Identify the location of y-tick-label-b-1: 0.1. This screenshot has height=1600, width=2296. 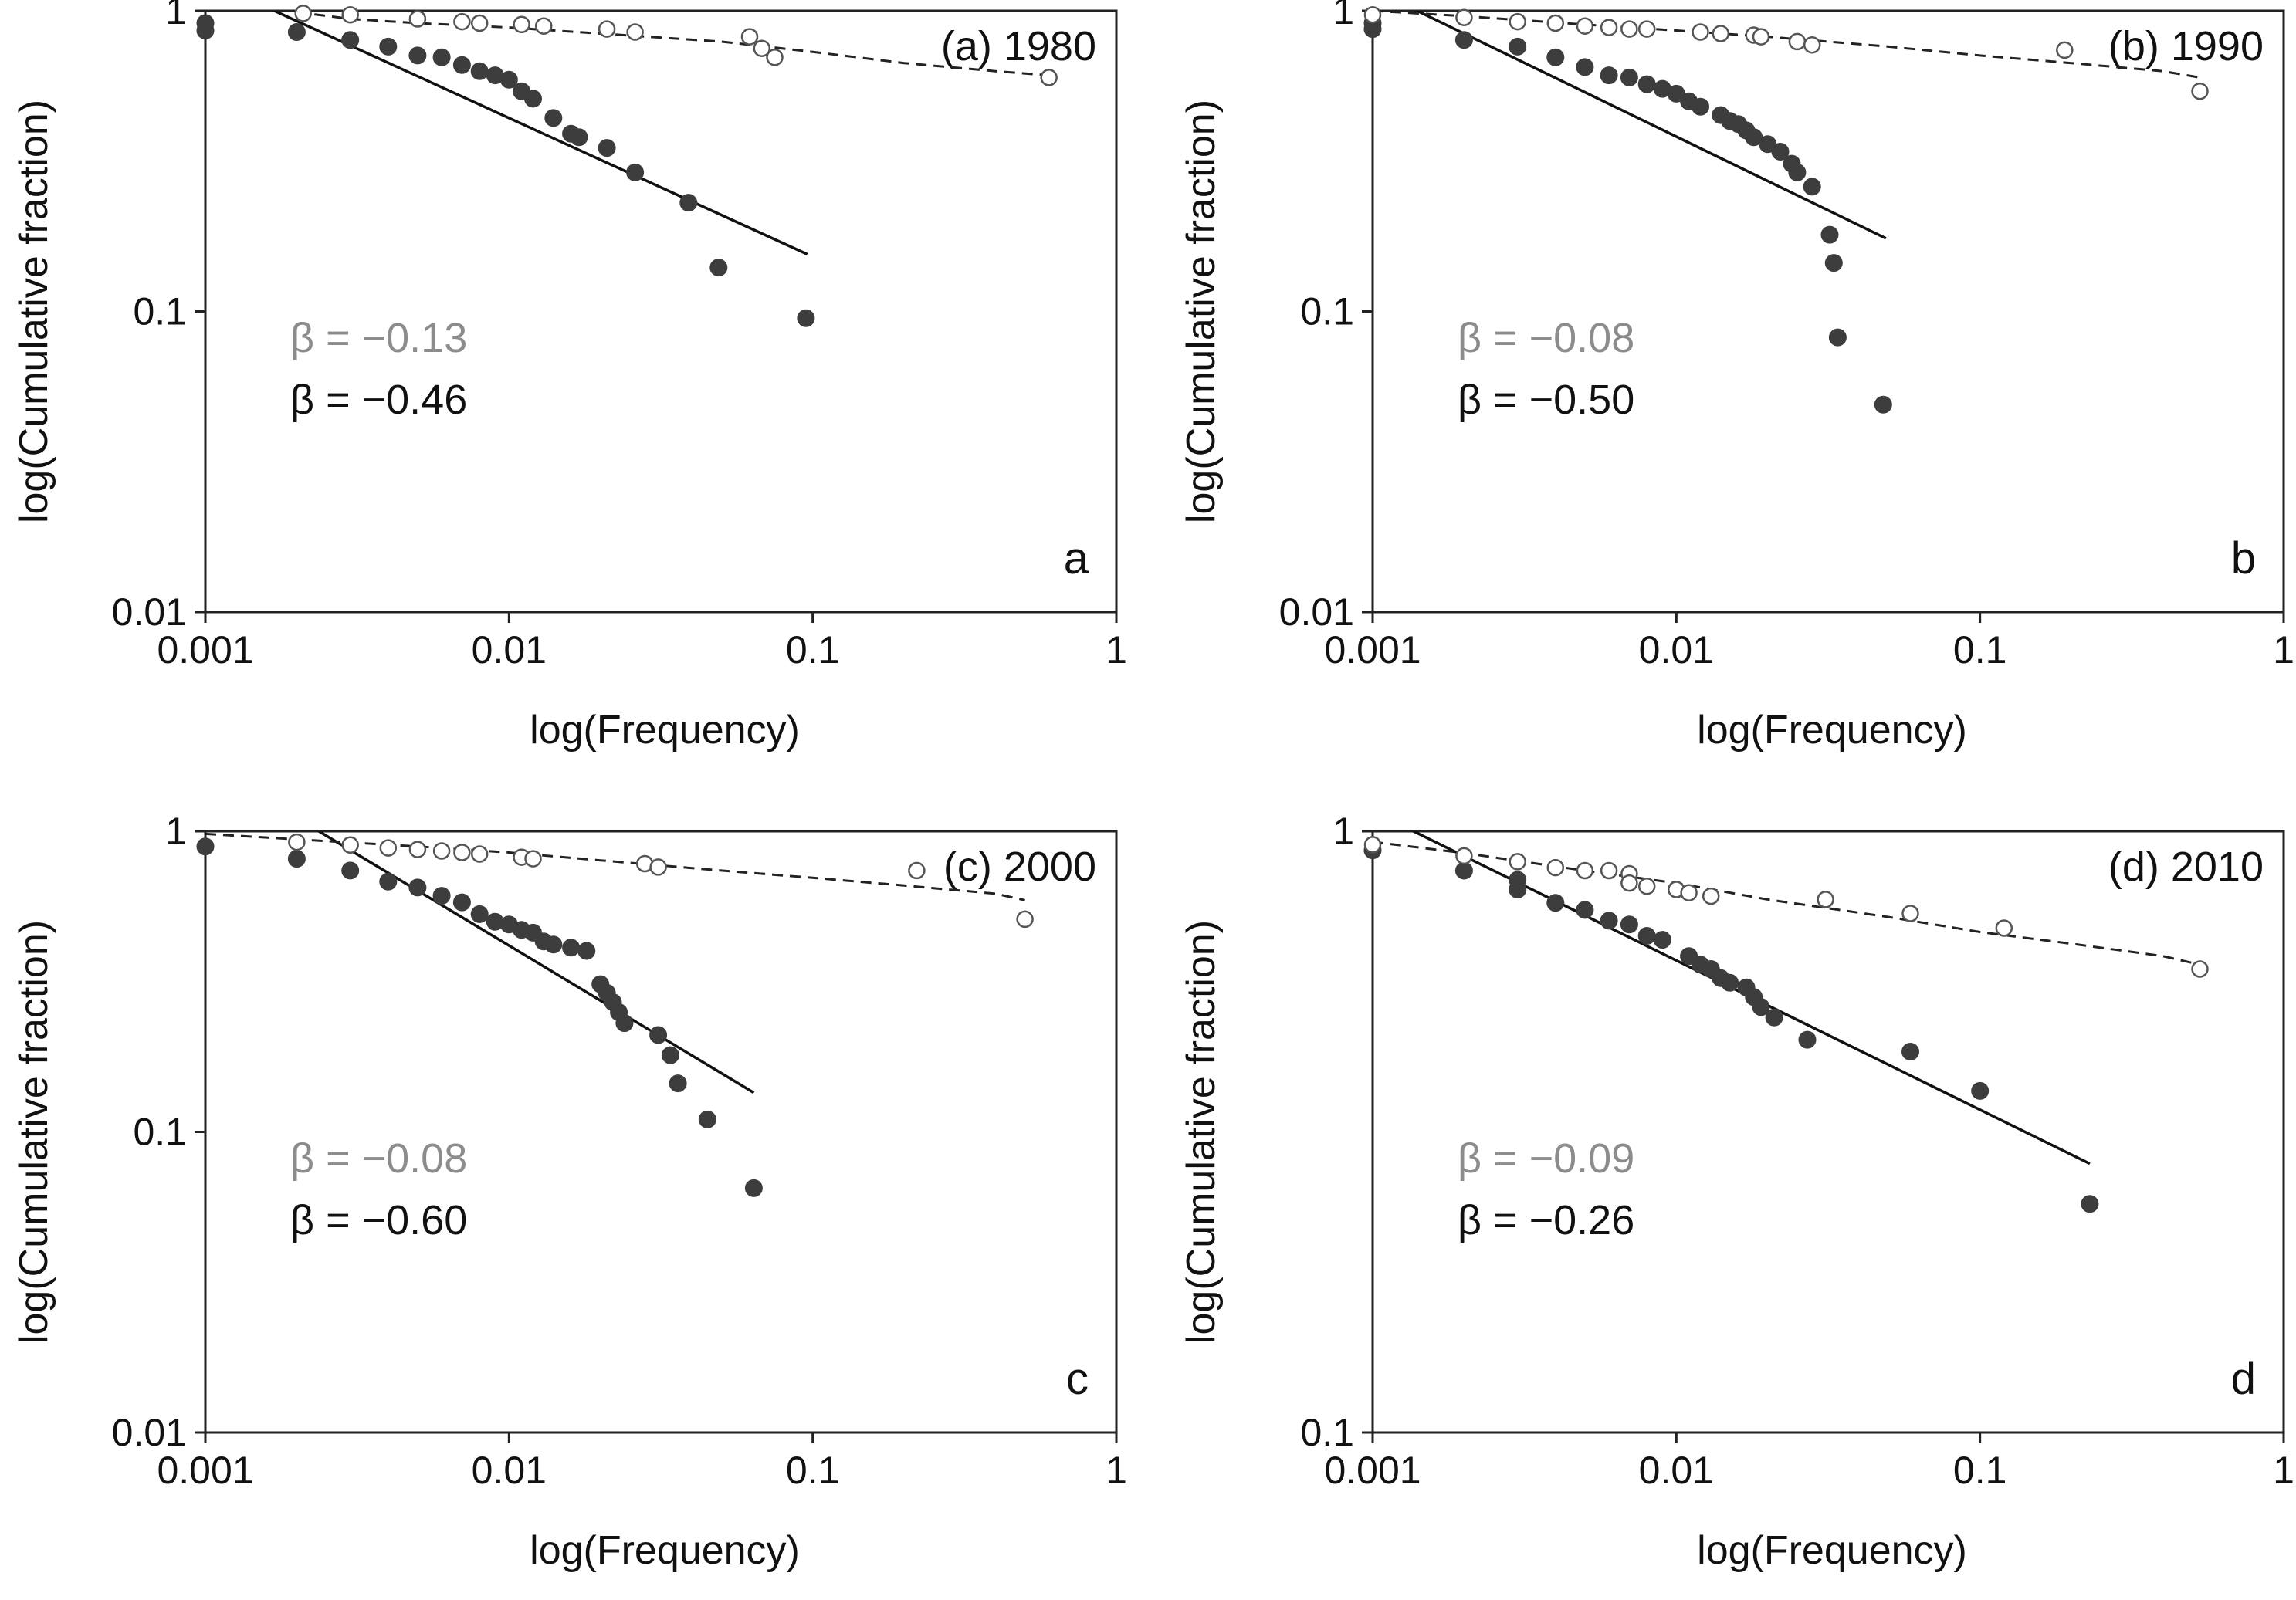
(1327, 312).